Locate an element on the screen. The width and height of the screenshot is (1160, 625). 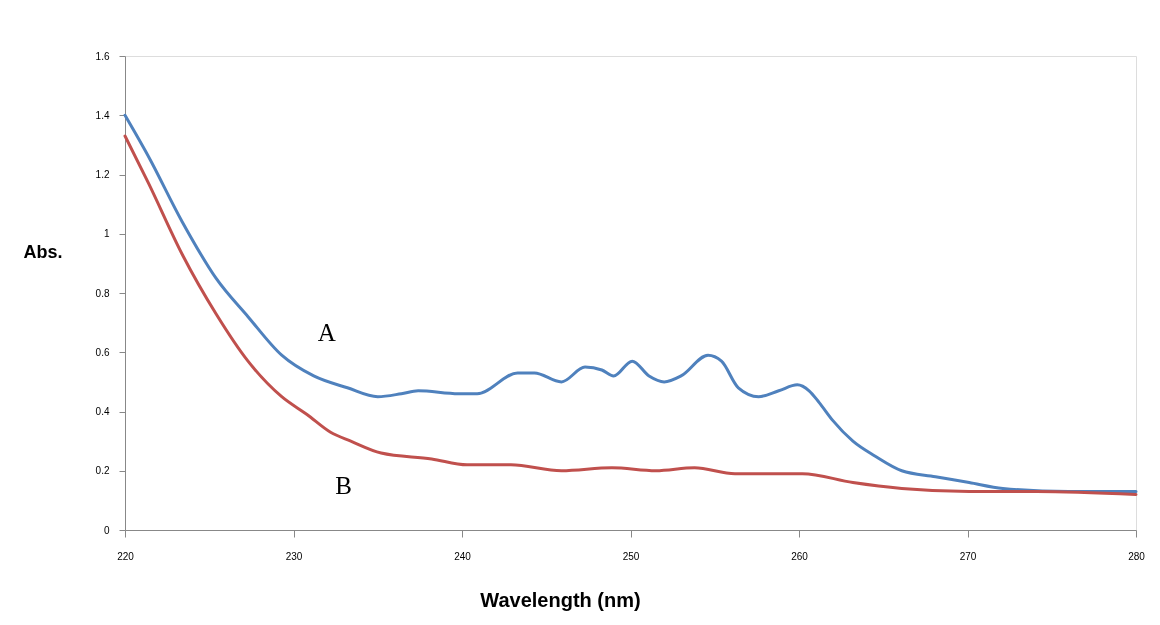
y-tick-label: 1.4 is located at coordinates (102, 115).